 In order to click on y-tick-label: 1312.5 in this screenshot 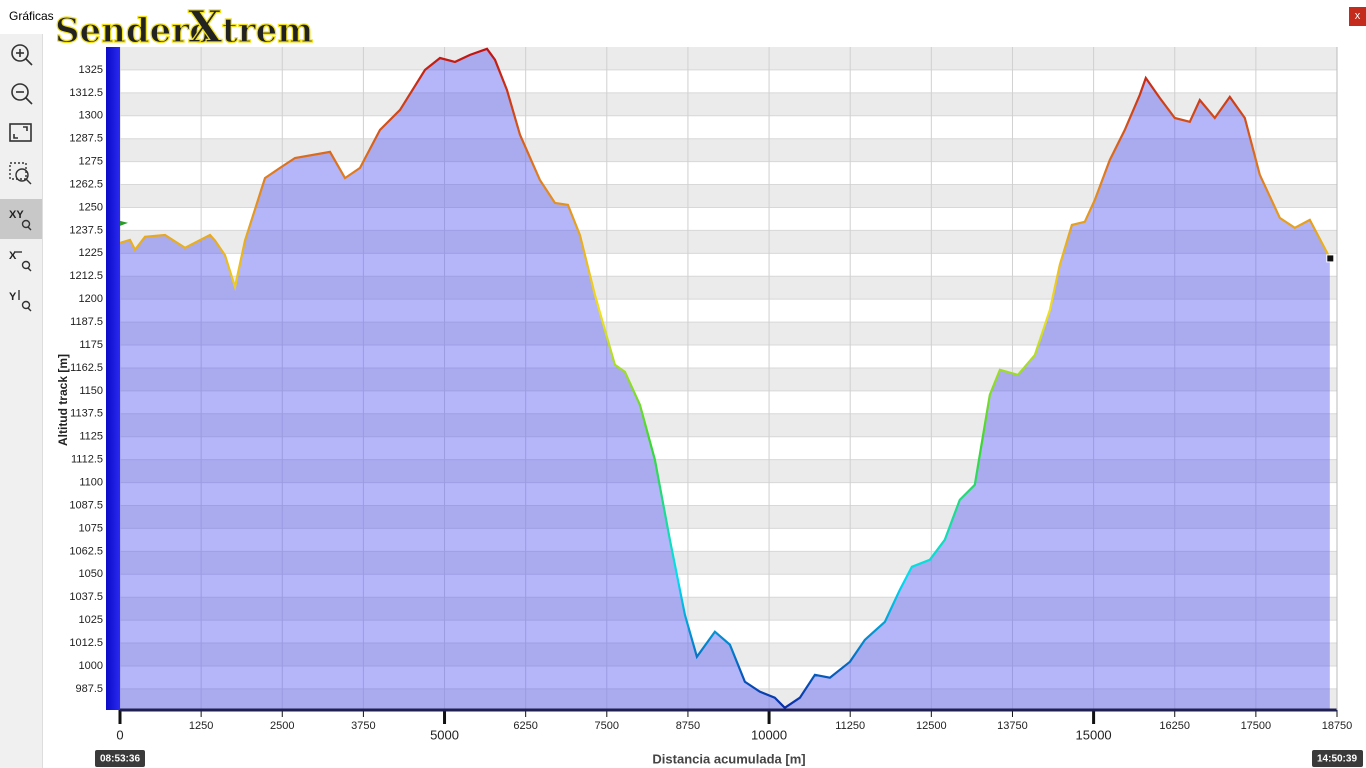, I will do `click(86, 93)`.